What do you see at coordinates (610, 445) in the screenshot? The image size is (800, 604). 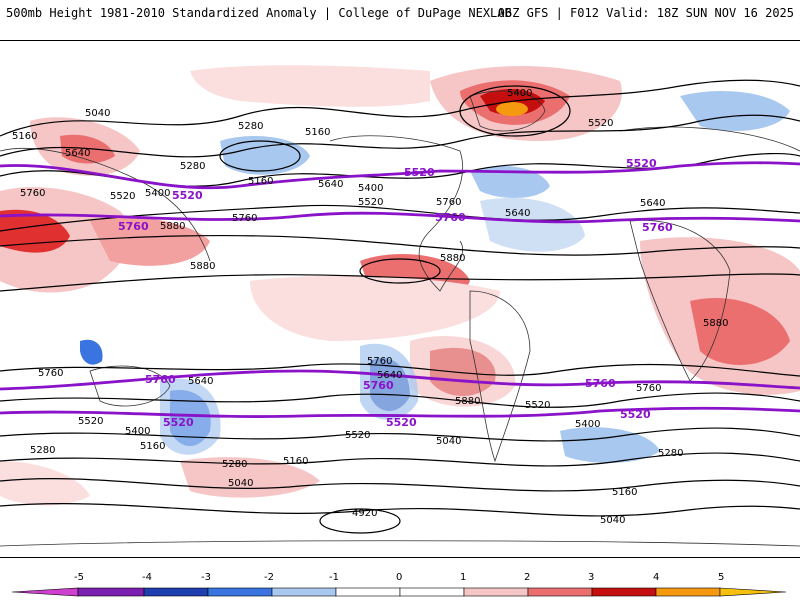 I see `anomaly-neg-south-atlantic` at bounding box center [610, 445].